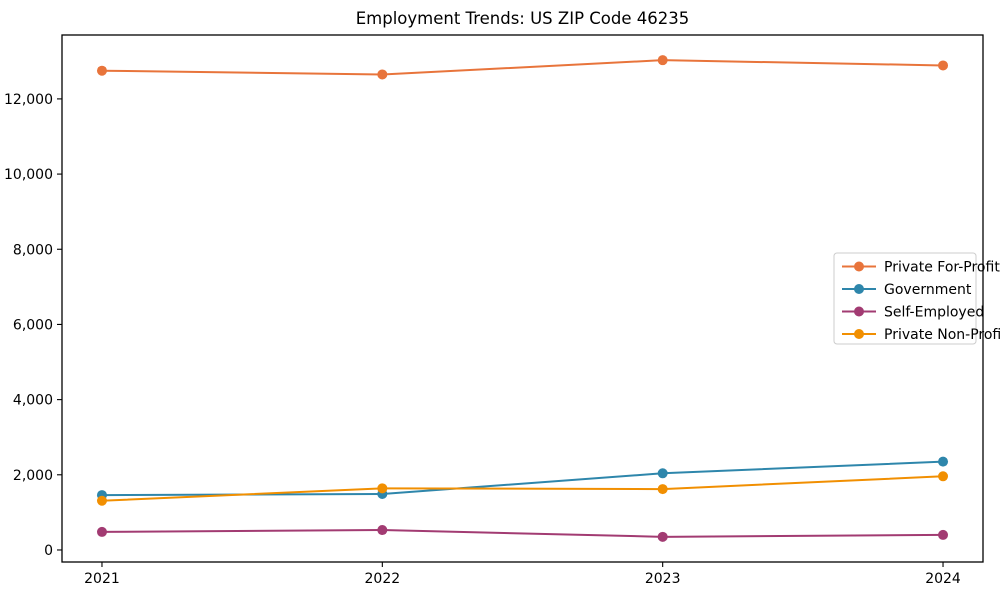 The image size is (1000, 600). Describe the element at coordinates (934, 313) in the screenshot. I see `legend-label: Self-Employed` at that location.